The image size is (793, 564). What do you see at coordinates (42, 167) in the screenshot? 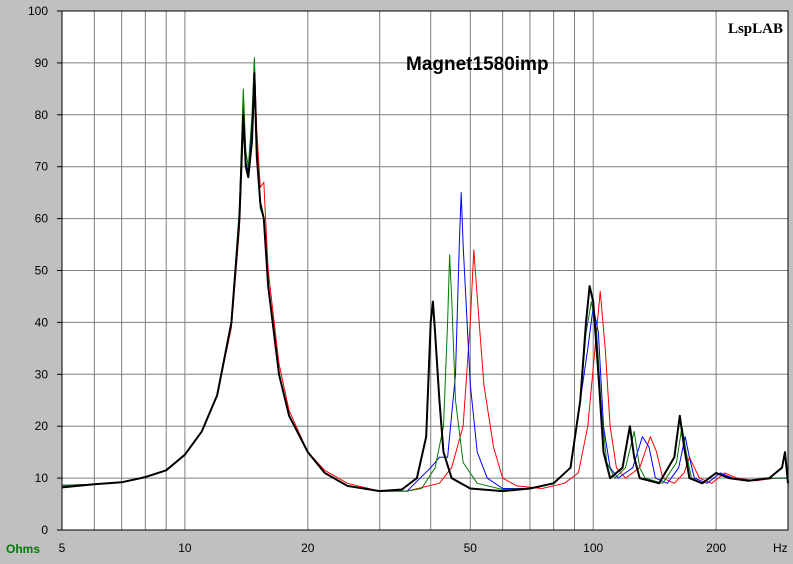
I see `y-tick-label: 70` at bounding box center [42, 167].